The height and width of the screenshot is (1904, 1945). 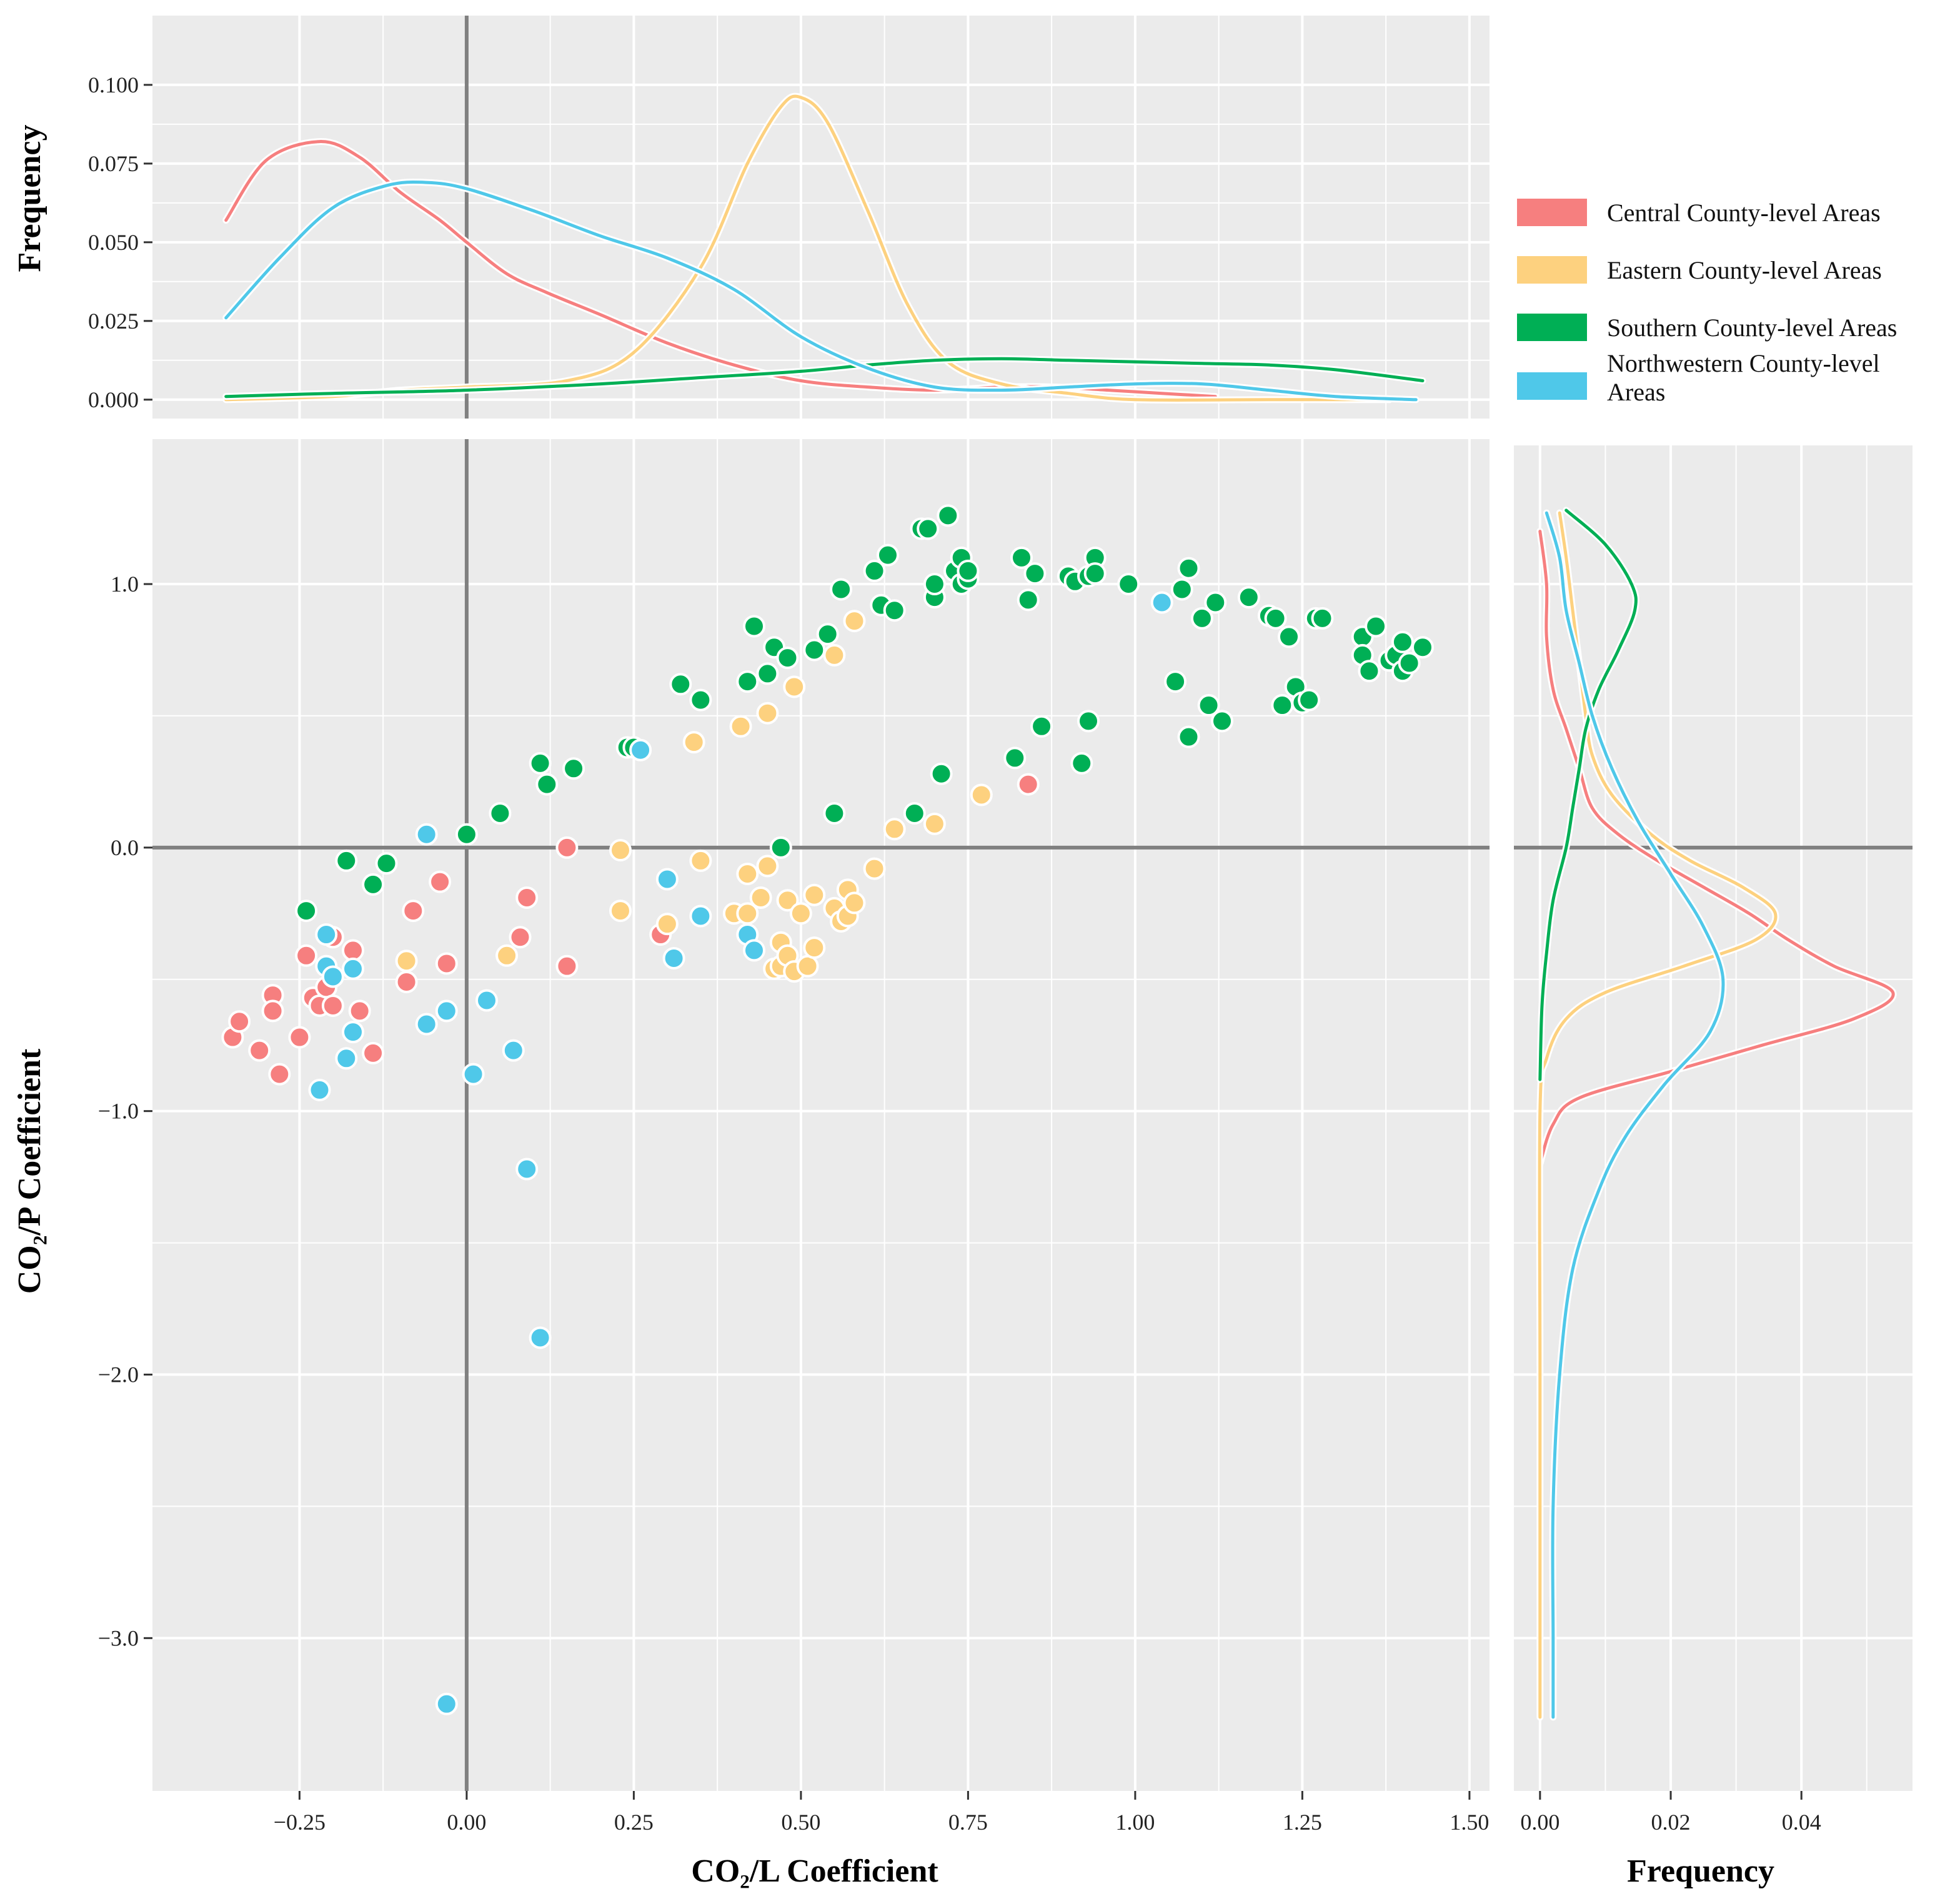 I want to click on top-y-tick-label: 0.100, so click(x=113, y=84).